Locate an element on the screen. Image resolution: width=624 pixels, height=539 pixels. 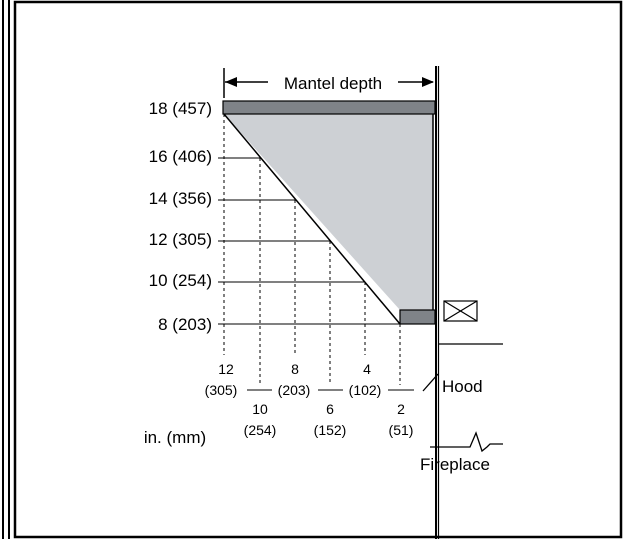
mantel-depth-dimension: Mantel depth is located at coordinates (328, 83).